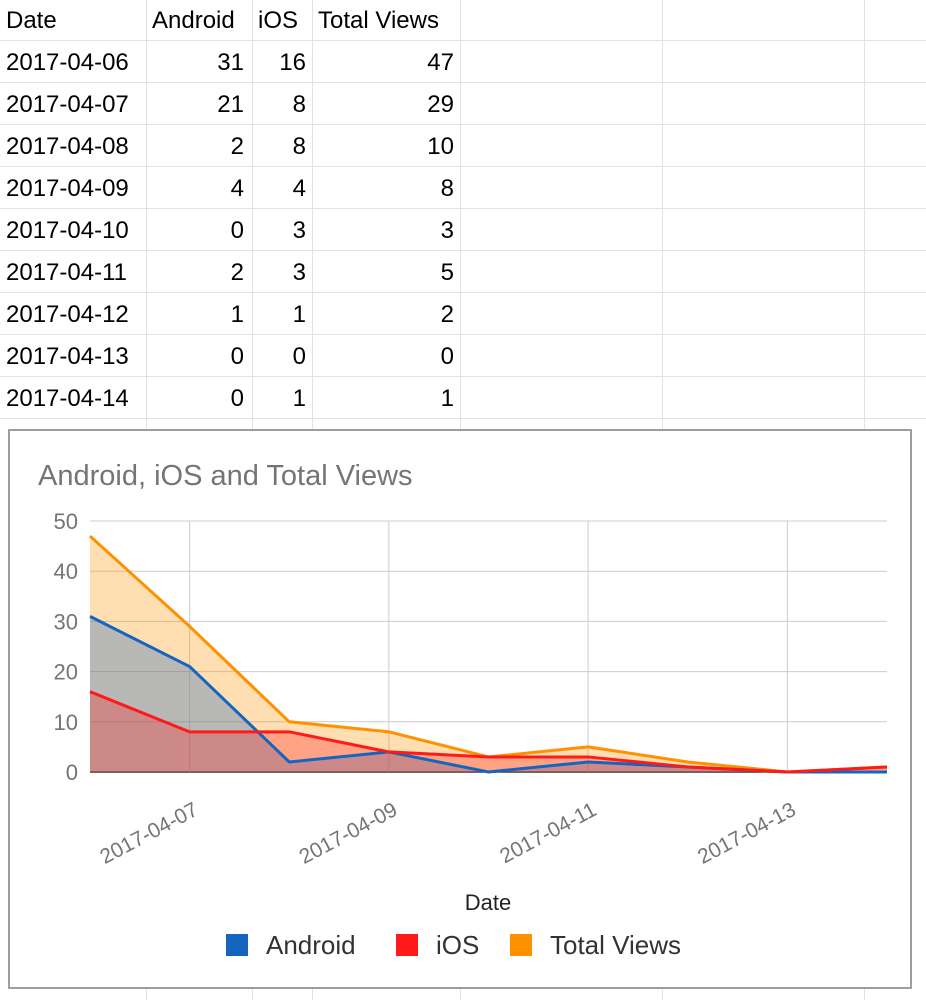 This screenshot has width=926, height=1000. What do you see at coordinates (292, 62) in the screenshot?
I see `table-cell-value: 16` at bounding box center [292, 62].